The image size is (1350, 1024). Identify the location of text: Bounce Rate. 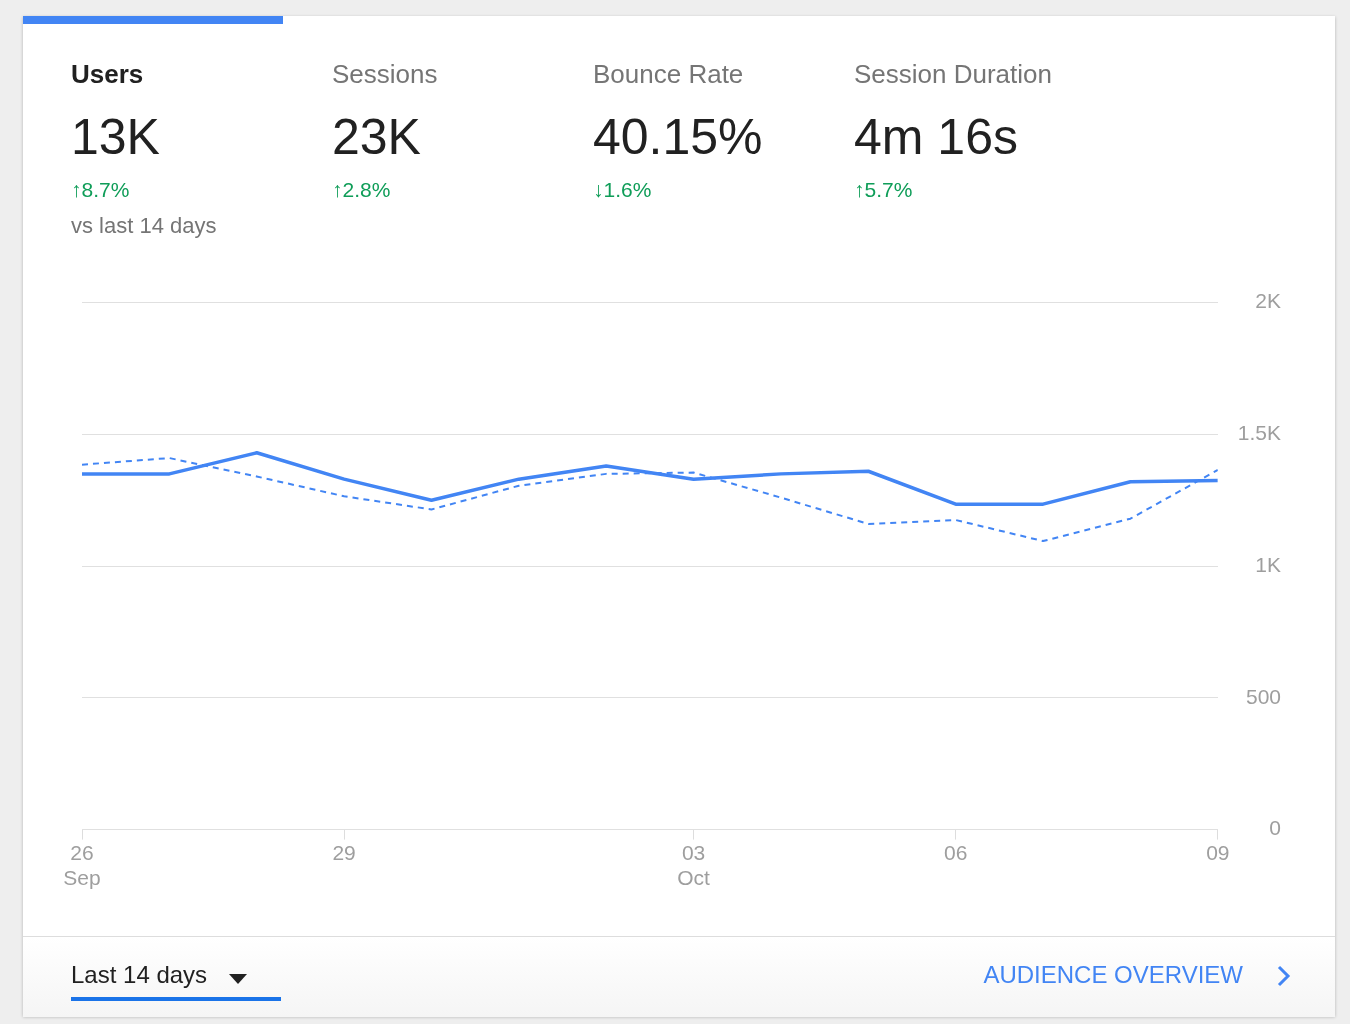
(668, 74).